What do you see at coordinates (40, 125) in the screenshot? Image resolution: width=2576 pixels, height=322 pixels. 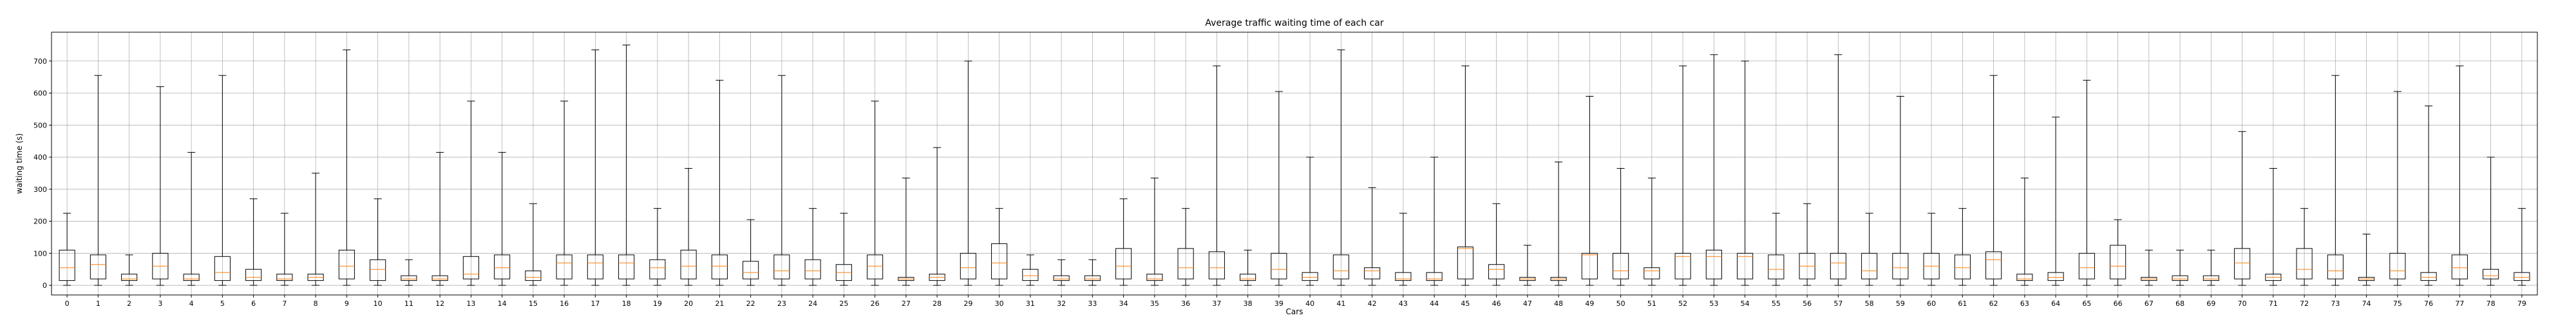 I see `y-tick-label: 500` at bounding box center [40, 125].